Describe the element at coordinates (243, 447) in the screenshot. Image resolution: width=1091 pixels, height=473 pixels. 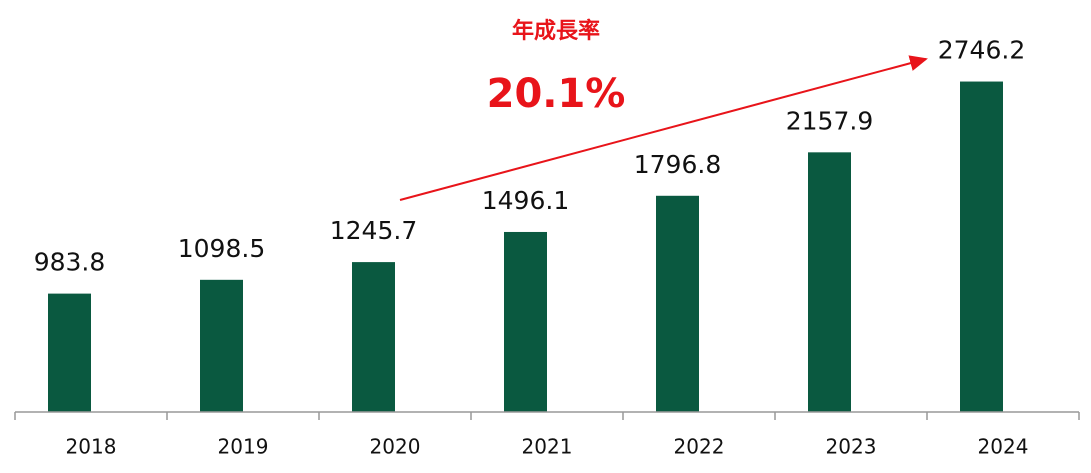
I see `x-tick-label: 2019` at that location.